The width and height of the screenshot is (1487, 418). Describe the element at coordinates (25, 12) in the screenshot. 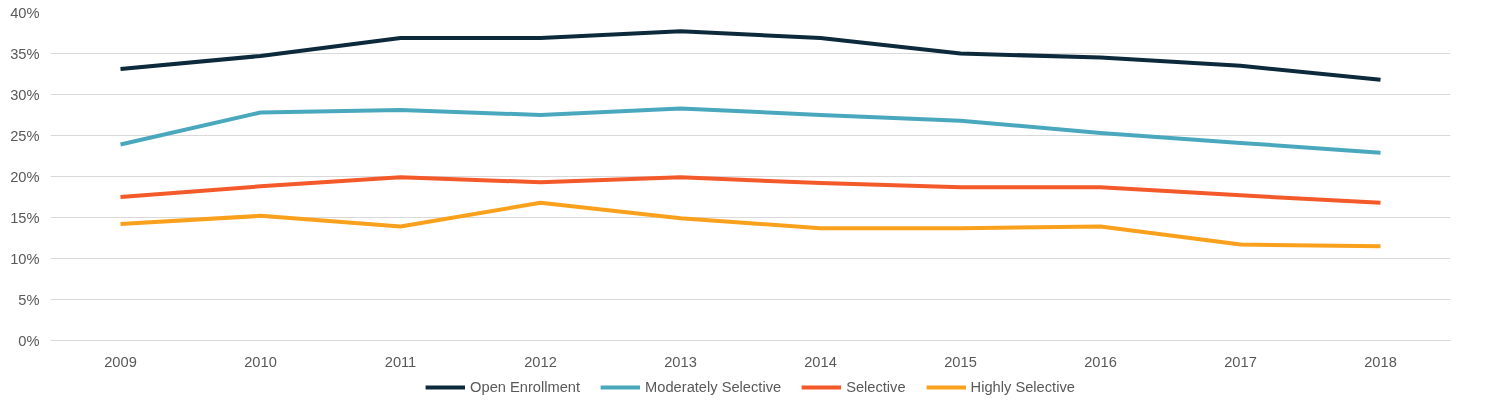

I see `y-tick-label: 40%` at that location.